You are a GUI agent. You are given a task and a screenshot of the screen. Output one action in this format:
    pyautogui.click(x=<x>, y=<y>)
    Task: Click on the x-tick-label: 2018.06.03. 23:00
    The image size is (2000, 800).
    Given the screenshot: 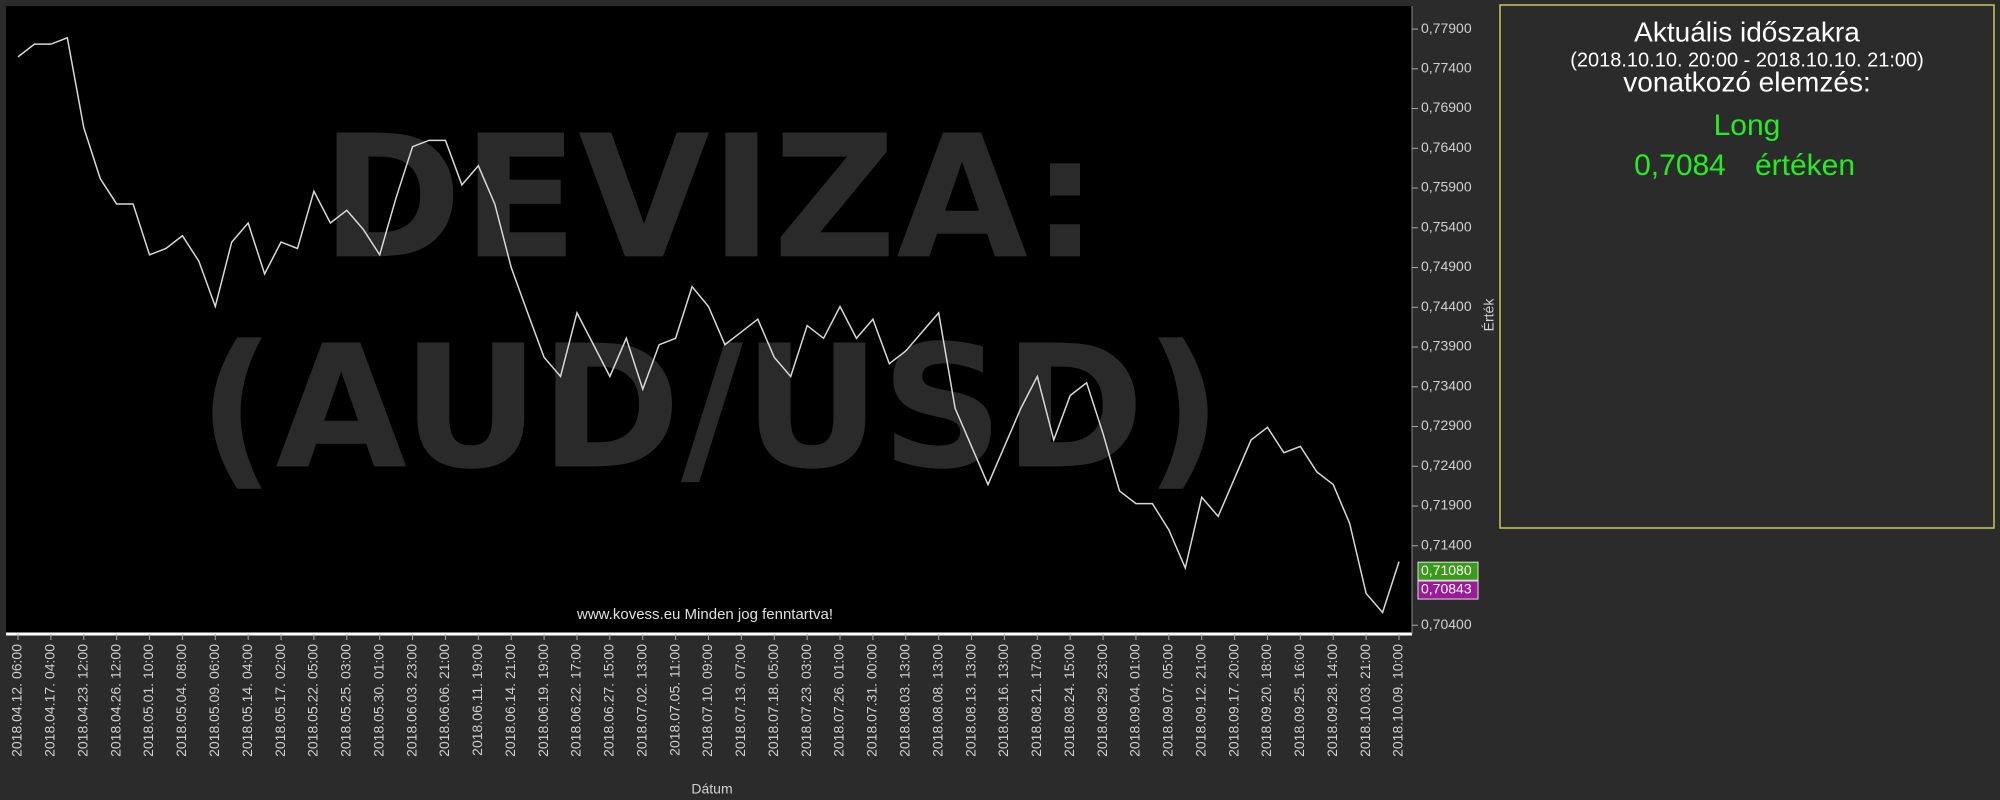 What is the action you would take?
    pyautogui.click(x=411, y=700)
    